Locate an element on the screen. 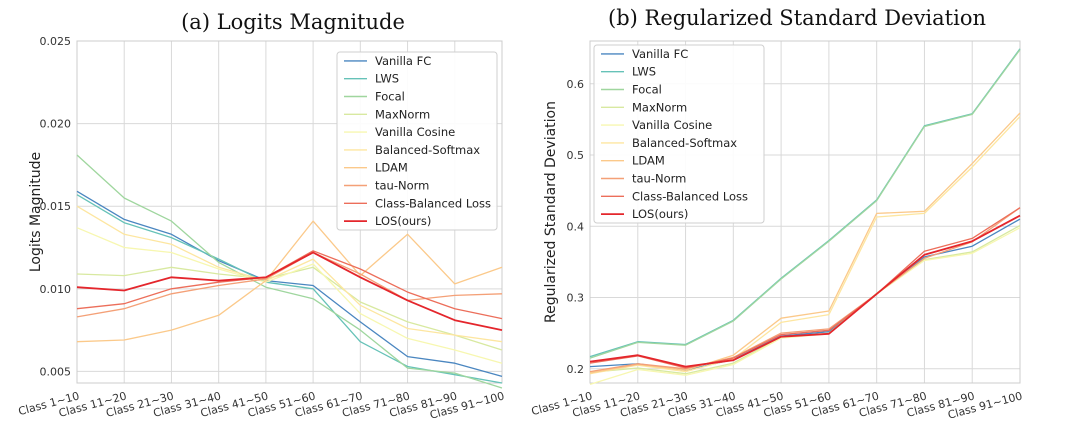  y-tick-label: 0.6 is located at coordinates (576, 84).